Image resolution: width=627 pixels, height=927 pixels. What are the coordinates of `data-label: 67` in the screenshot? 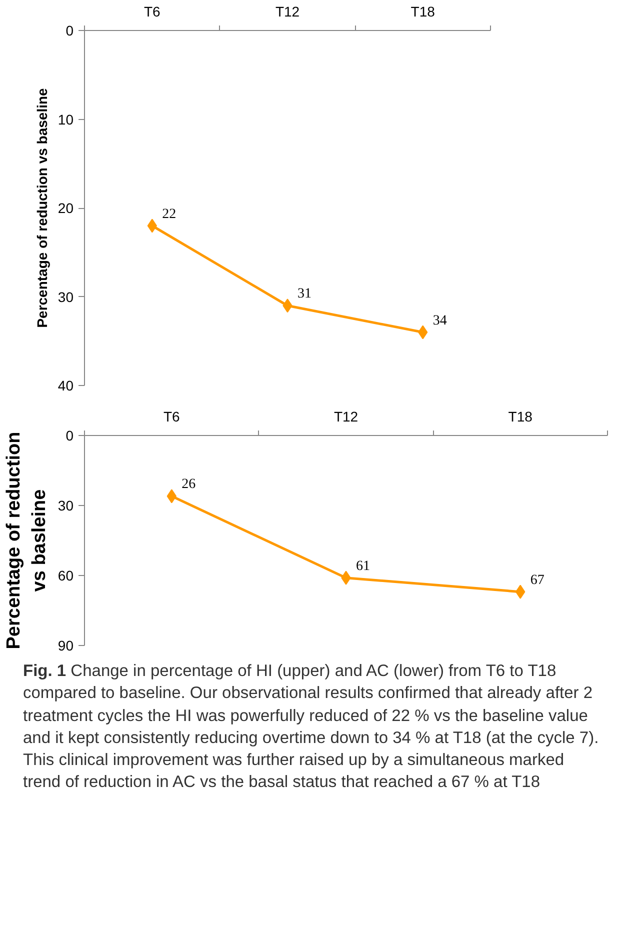 It's located at (537, 580).